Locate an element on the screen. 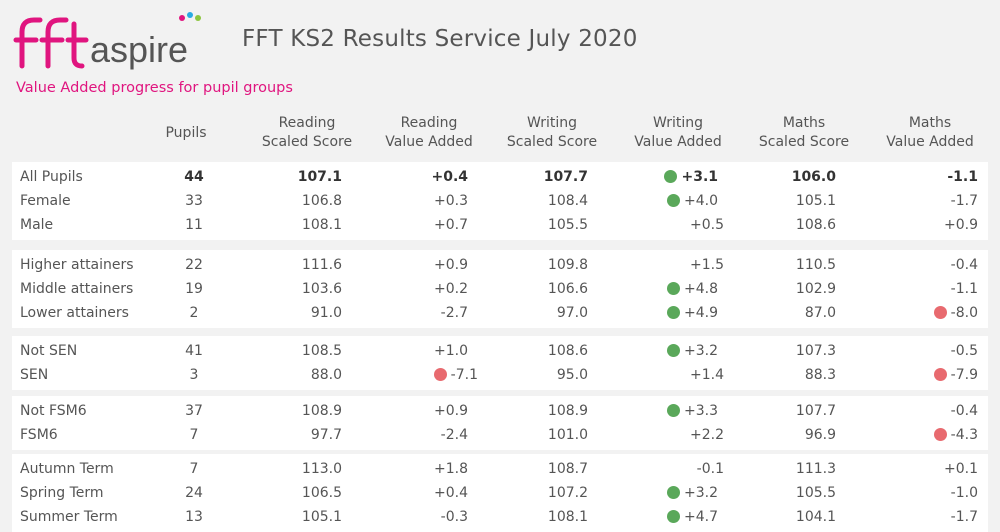 Image resolution: width=1000 pixels, height=532 pixels. cell-pupils: 22 is located at coordinates (194, 265).